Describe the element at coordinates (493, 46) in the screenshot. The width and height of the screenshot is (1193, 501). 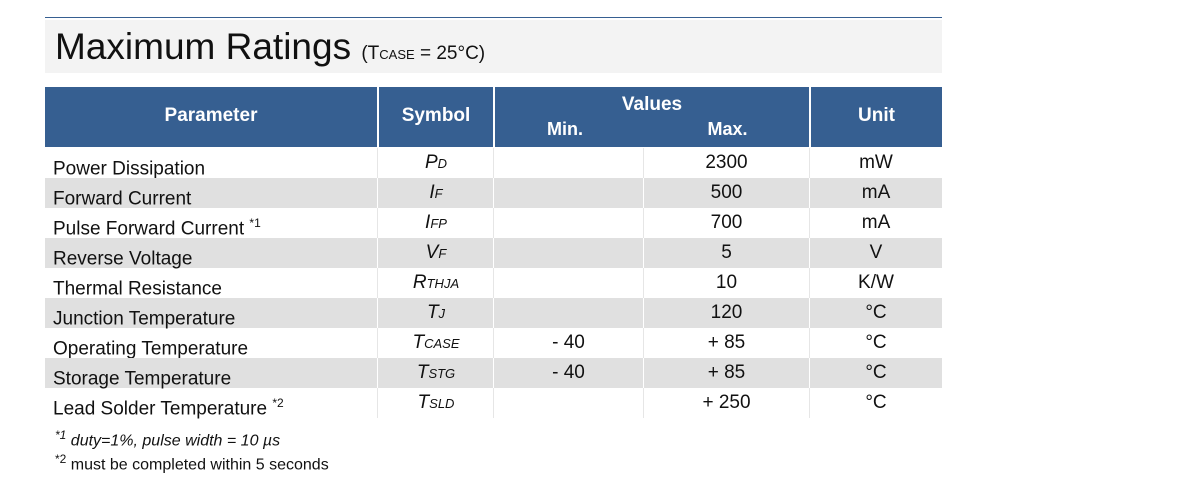
I see `title-box: Maximum Ratings (TCASE = 25°C)` at that location.